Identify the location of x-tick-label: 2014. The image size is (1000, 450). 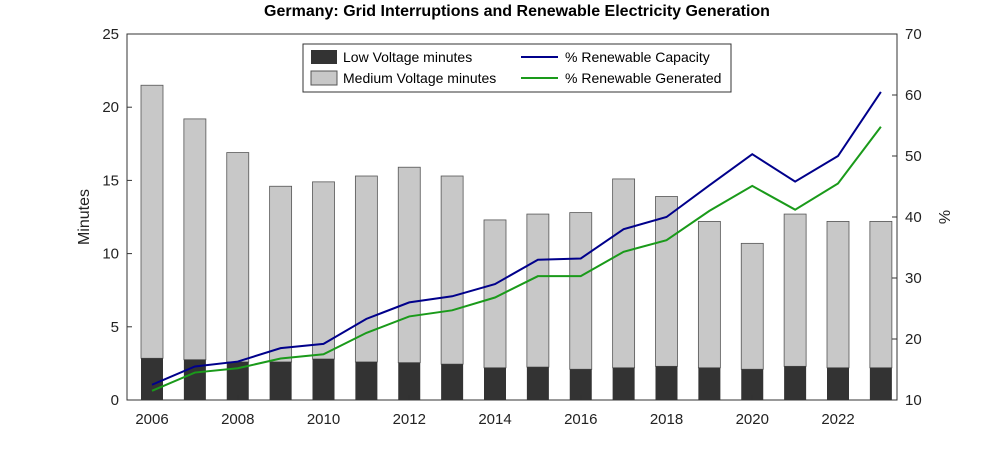
(494, 419).